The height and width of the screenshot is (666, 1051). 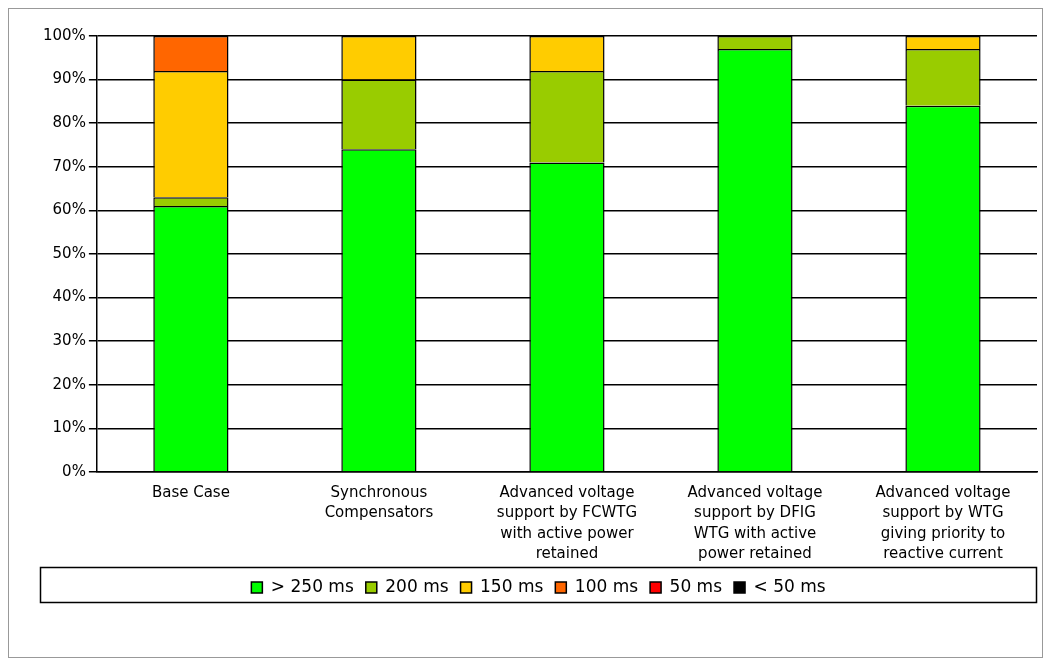 What do you see at coordinates (567, 522) in the screenshot?
I see `x-tick-label: Advanced voltage support by FCWTG with active power retained` at bounding box center [567, 522].